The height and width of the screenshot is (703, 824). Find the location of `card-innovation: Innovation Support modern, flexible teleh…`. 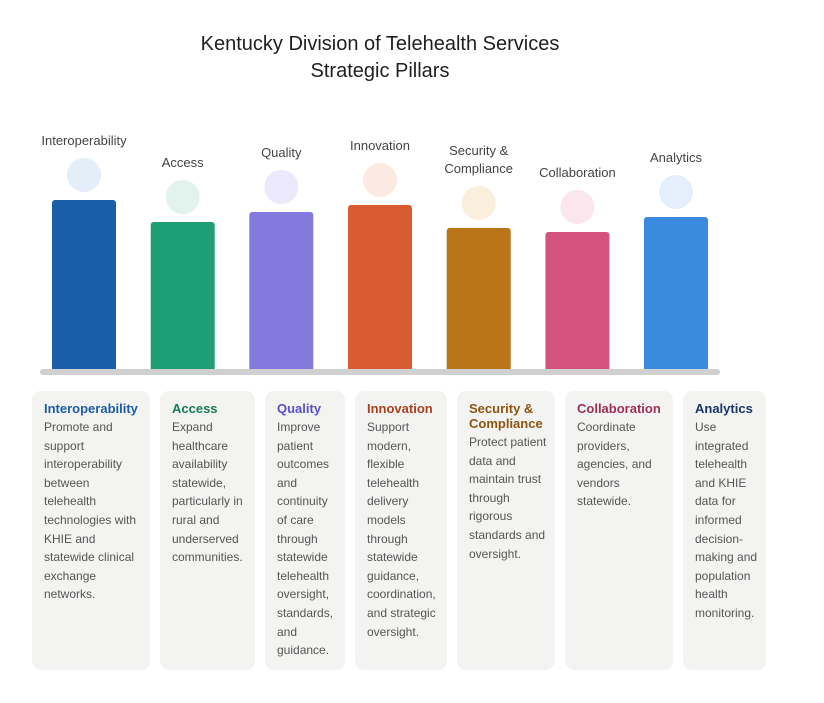

card-innovation: Innovation Support modern, flexible teleh… is located at coordinates (401, 530).